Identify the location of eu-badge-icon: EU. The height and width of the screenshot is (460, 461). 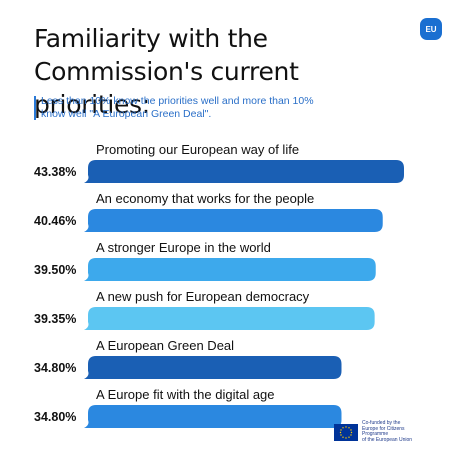
(431, 29).